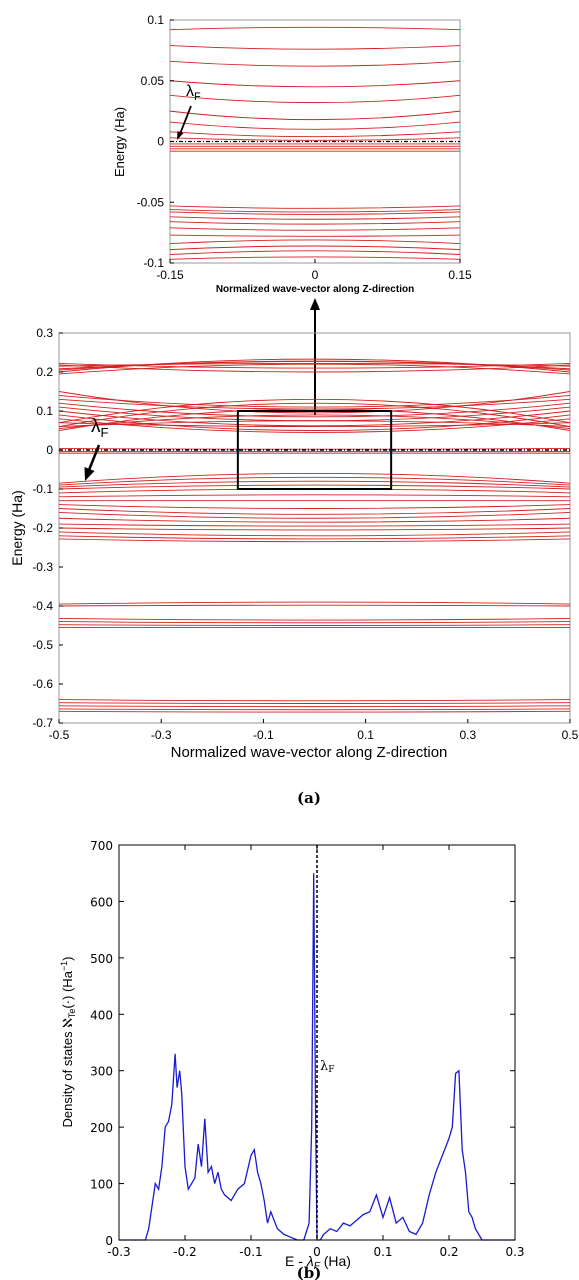 The height and width of the screenshot is (1280, 579). I want to click on inset-y-label: Energy (Ha), so click(119, 142).